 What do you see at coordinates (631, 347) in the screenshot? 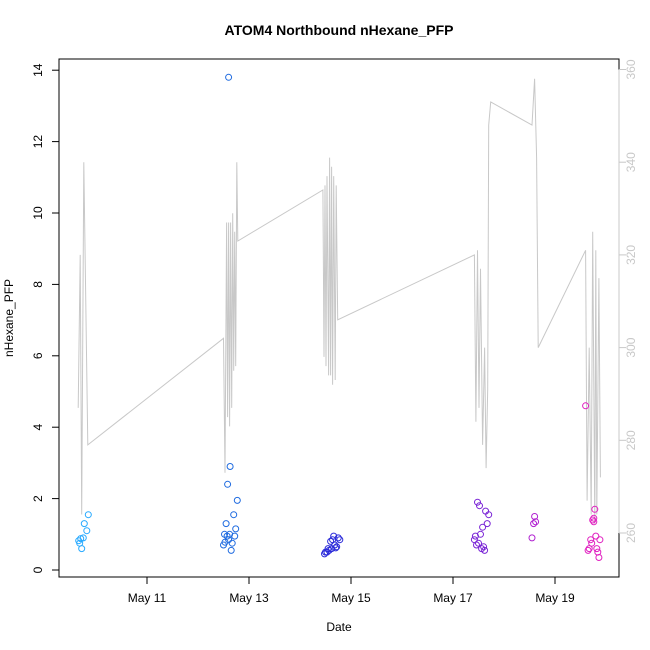
I see `y2-tick-label: 300` at bounding box center [631, 347].